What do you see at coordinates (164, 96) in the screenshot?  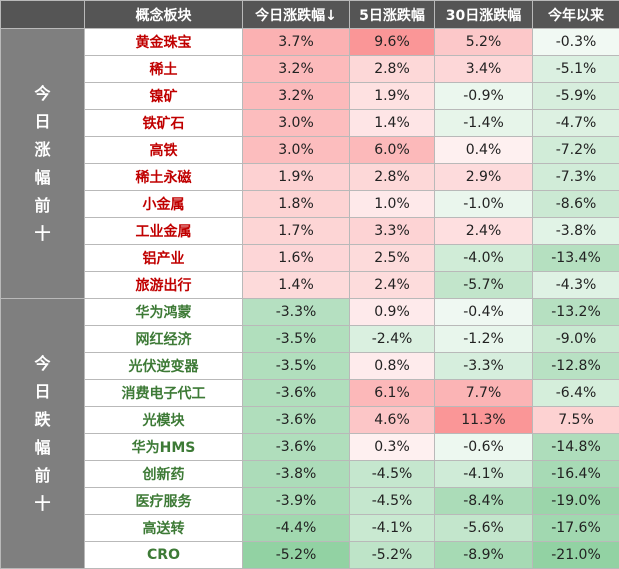 I see `sector-name-cell: 镍矿` at bounding box center [164, 96].